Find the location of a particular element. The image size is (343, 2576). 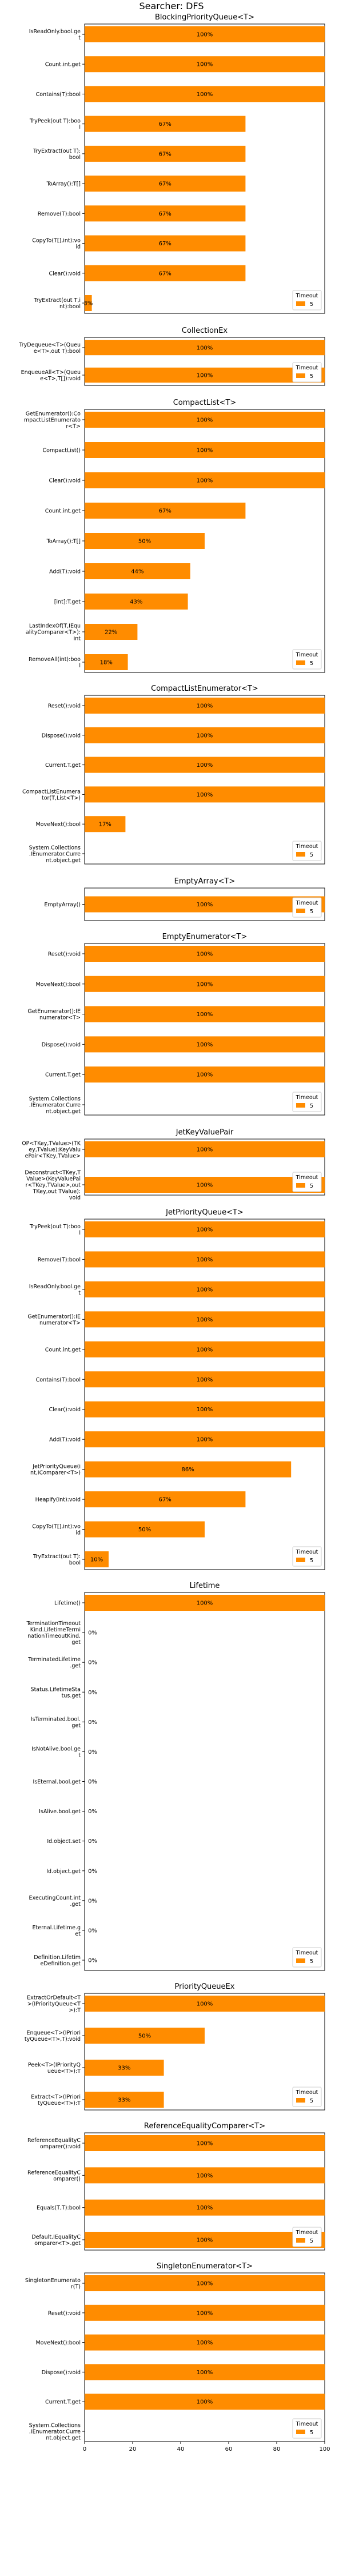

category-label: Id.object.set is located at coordinates (64, 1841).